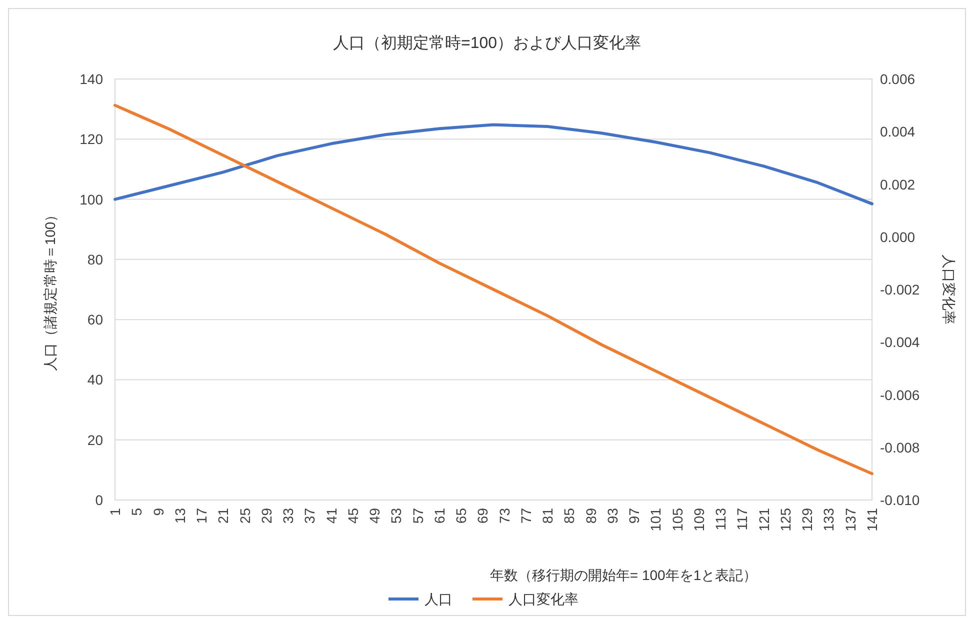 The height and width of the screenshot is (624, 974). I want to click on y-tick-label: 100, so click(92, 199).